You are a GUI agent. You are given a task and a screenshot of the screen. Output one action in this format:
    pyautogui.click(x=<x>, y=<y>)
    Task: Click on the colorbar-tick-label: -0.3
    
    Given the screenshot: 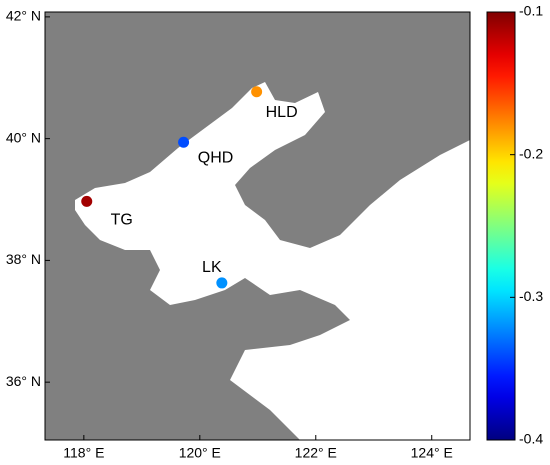 What is the action you would take?
    pyautogui.click(x=531, y=296)
    